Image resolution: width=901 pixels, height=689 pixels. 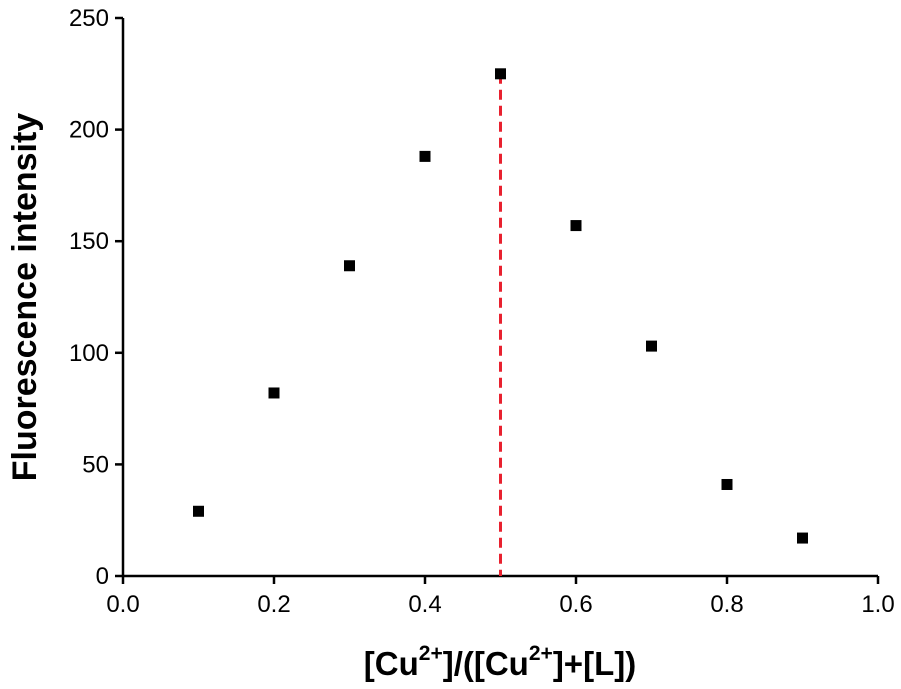 I want to click on y-tick-label: 100, so click(x=89, y=353).